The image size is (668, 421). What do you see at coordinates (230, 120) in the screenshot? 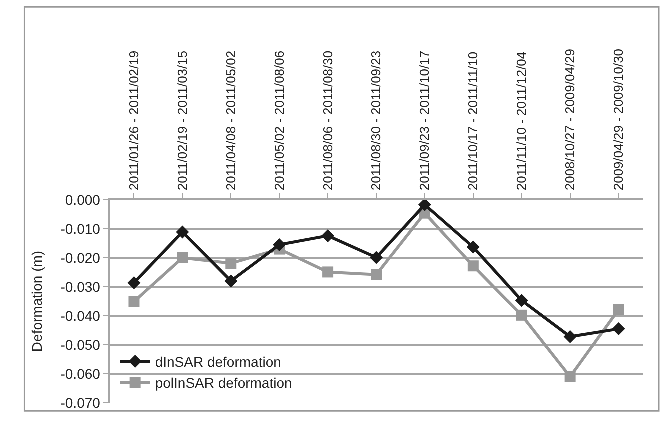
I see `x-tick-label: 2011/04/08 - 2011/05/02` at bounding box center [230, 120].